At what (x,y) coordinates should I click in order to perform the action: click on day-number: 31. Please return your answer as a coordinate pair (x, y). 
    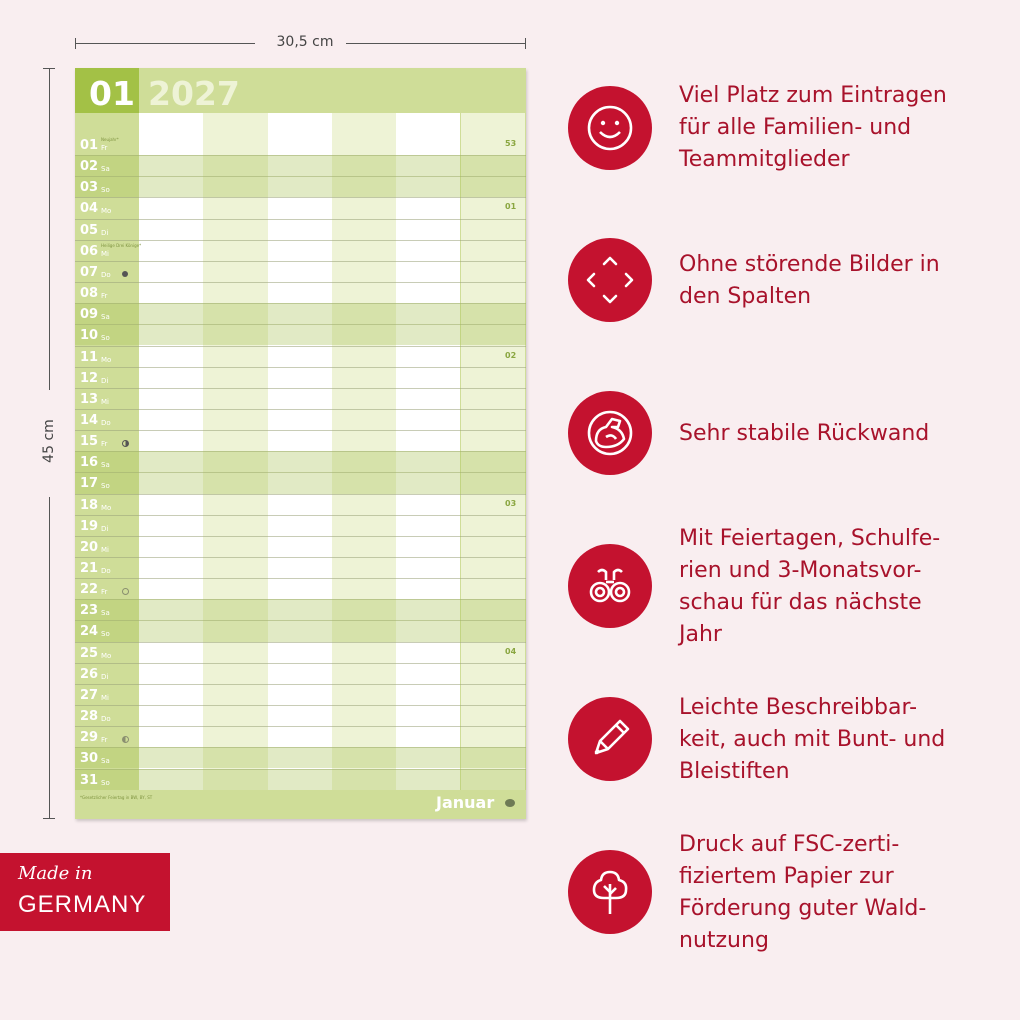
    Looking at the image, I should click on (89, 780).